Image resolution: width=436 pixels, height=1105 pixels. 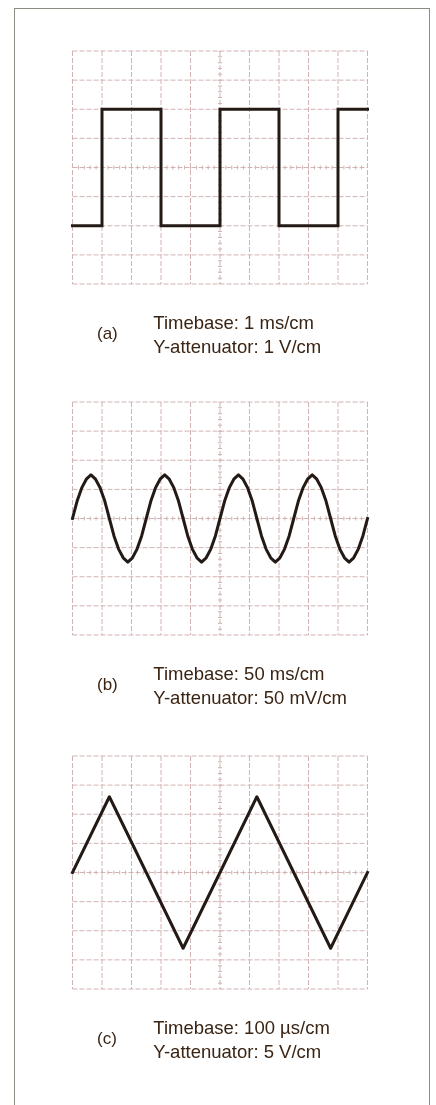 What do you see at coordinates (107, 333) in the screenshot?
I see `text: (a)` at bounding box center [107, 333].